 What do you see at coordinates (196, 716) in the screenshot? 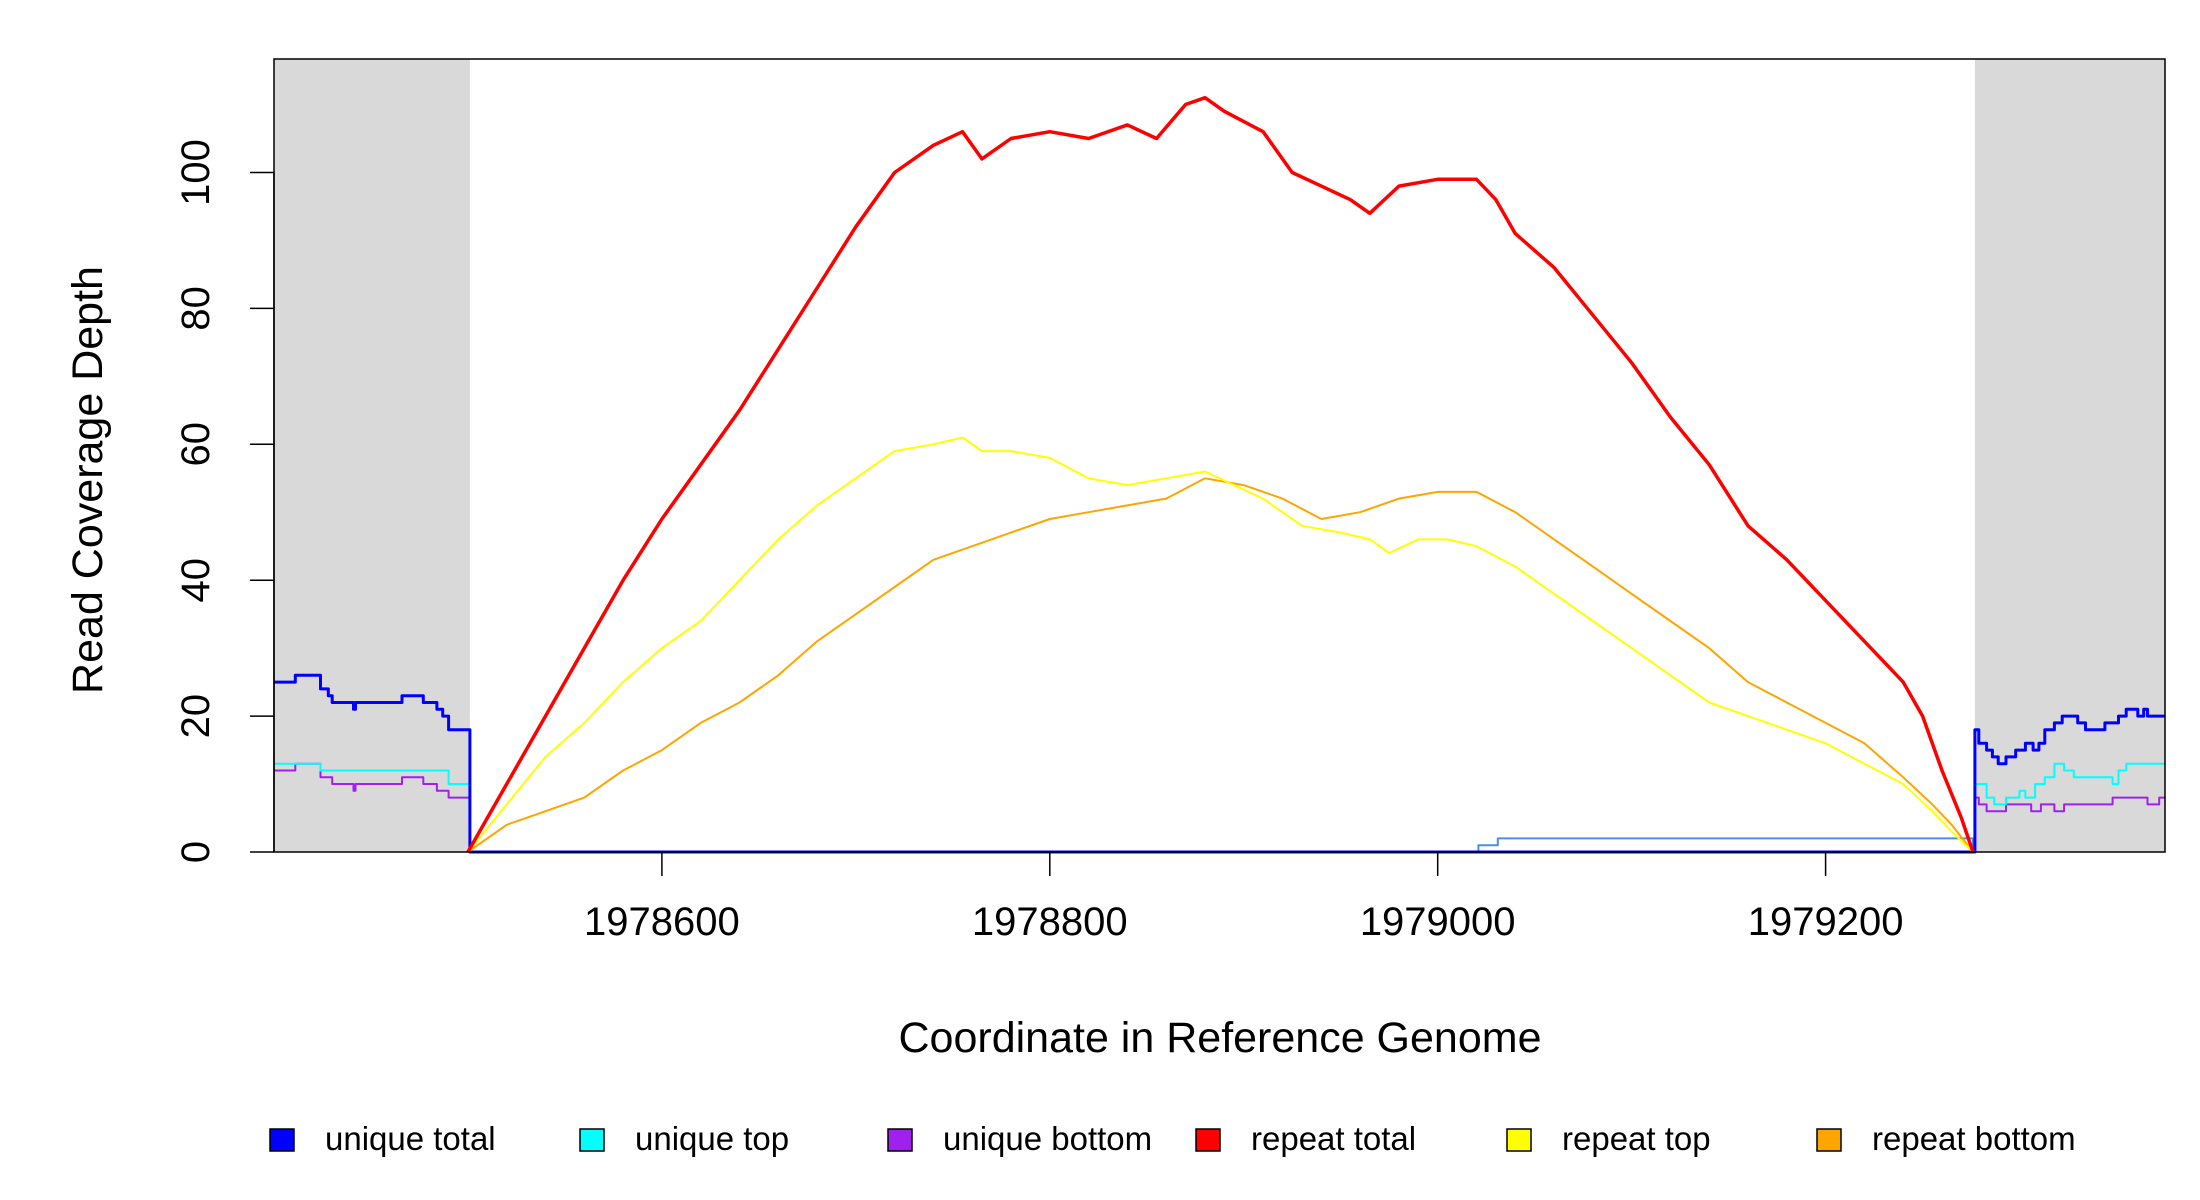
I see `y-tick-label: 20` at bounding box center [196, 716].